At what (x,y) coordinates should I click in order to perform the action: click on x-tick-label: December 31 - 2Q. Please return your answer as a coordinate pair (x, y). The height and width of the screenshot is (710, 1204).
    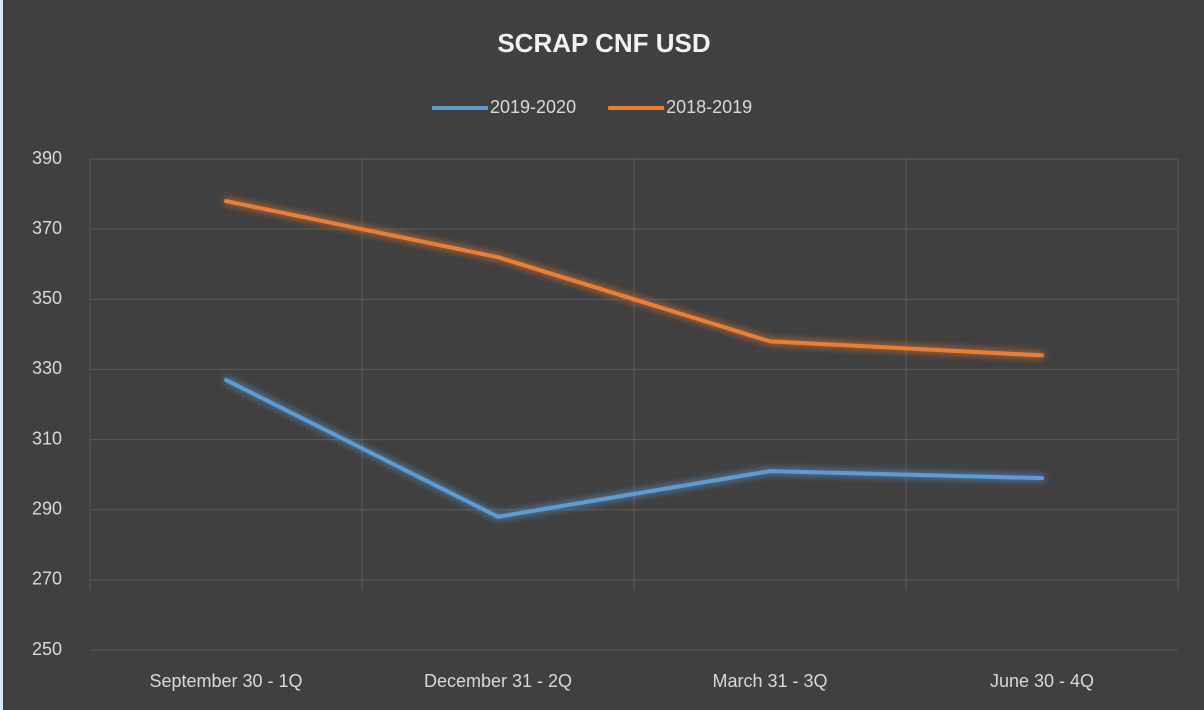
    Looking at the image, I should click on (498, 681).